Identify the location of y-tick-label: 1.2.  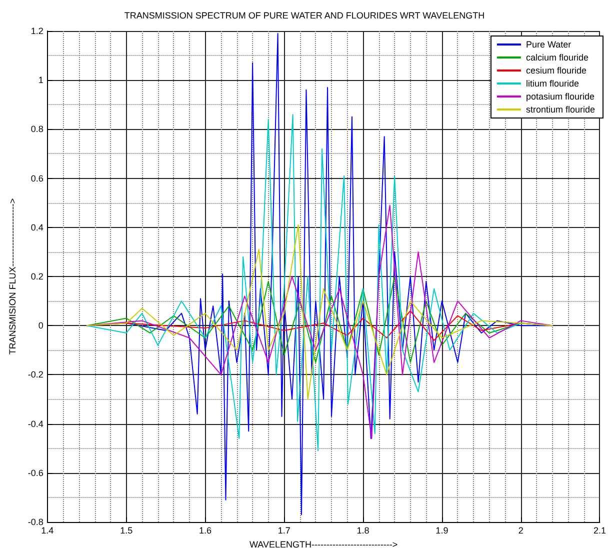
(37, 31).